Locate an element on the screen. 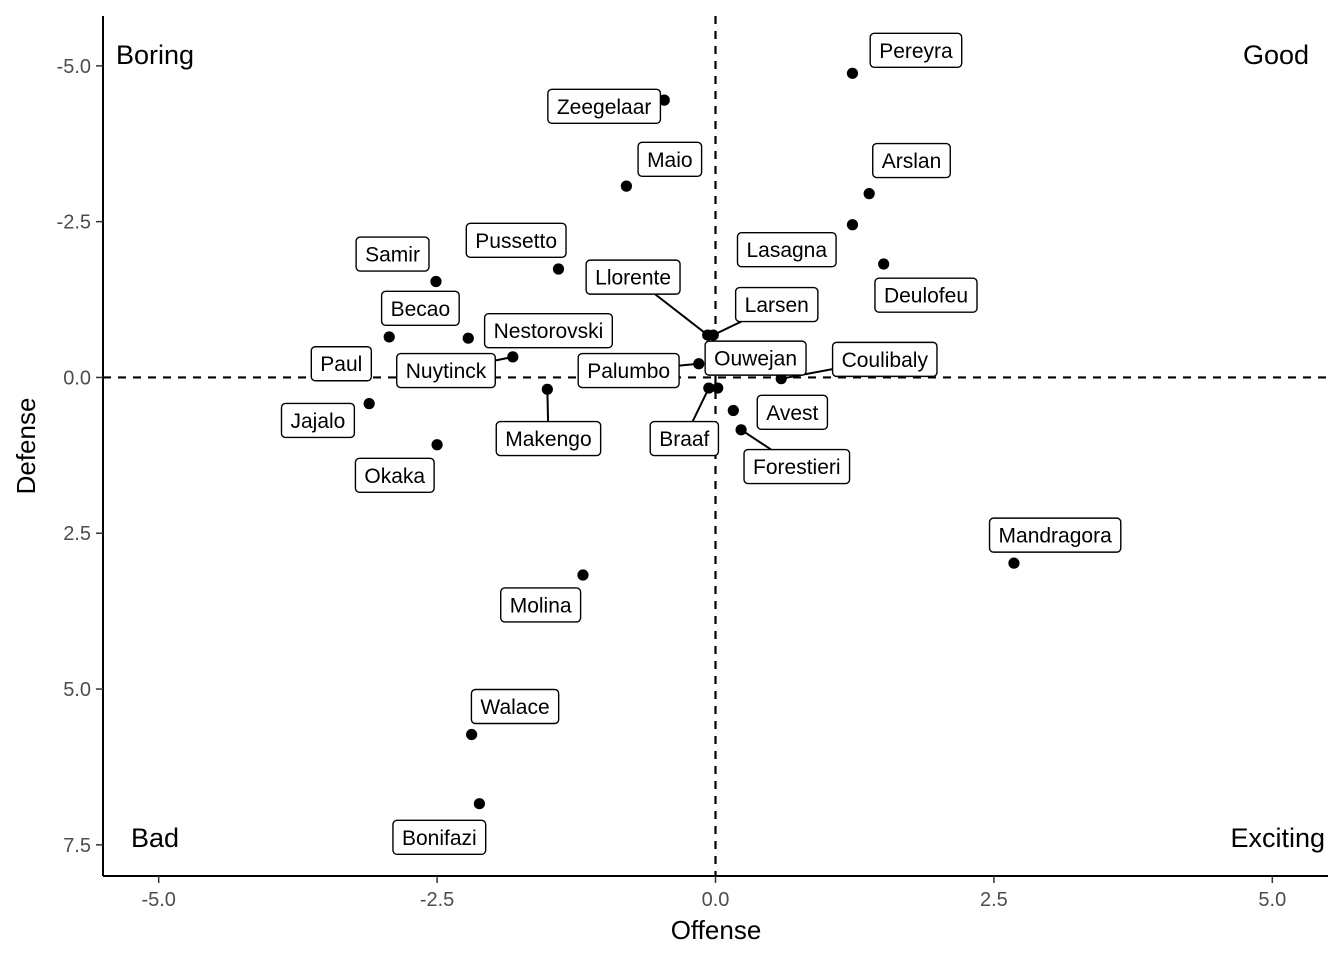 The width and height of the screenshot is (1344, 960). point-label: Forestieri is located at coordinates (797, 466).